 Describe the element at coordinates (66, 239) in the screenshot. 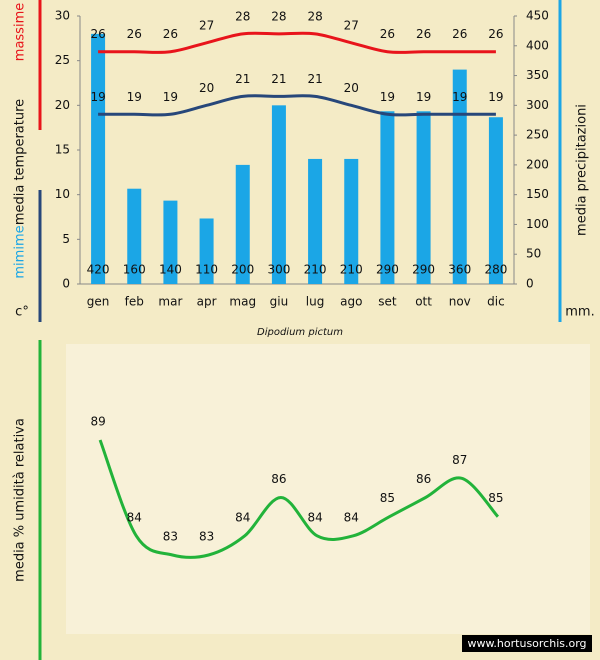

I see `y-tick-label: 5` at that location.